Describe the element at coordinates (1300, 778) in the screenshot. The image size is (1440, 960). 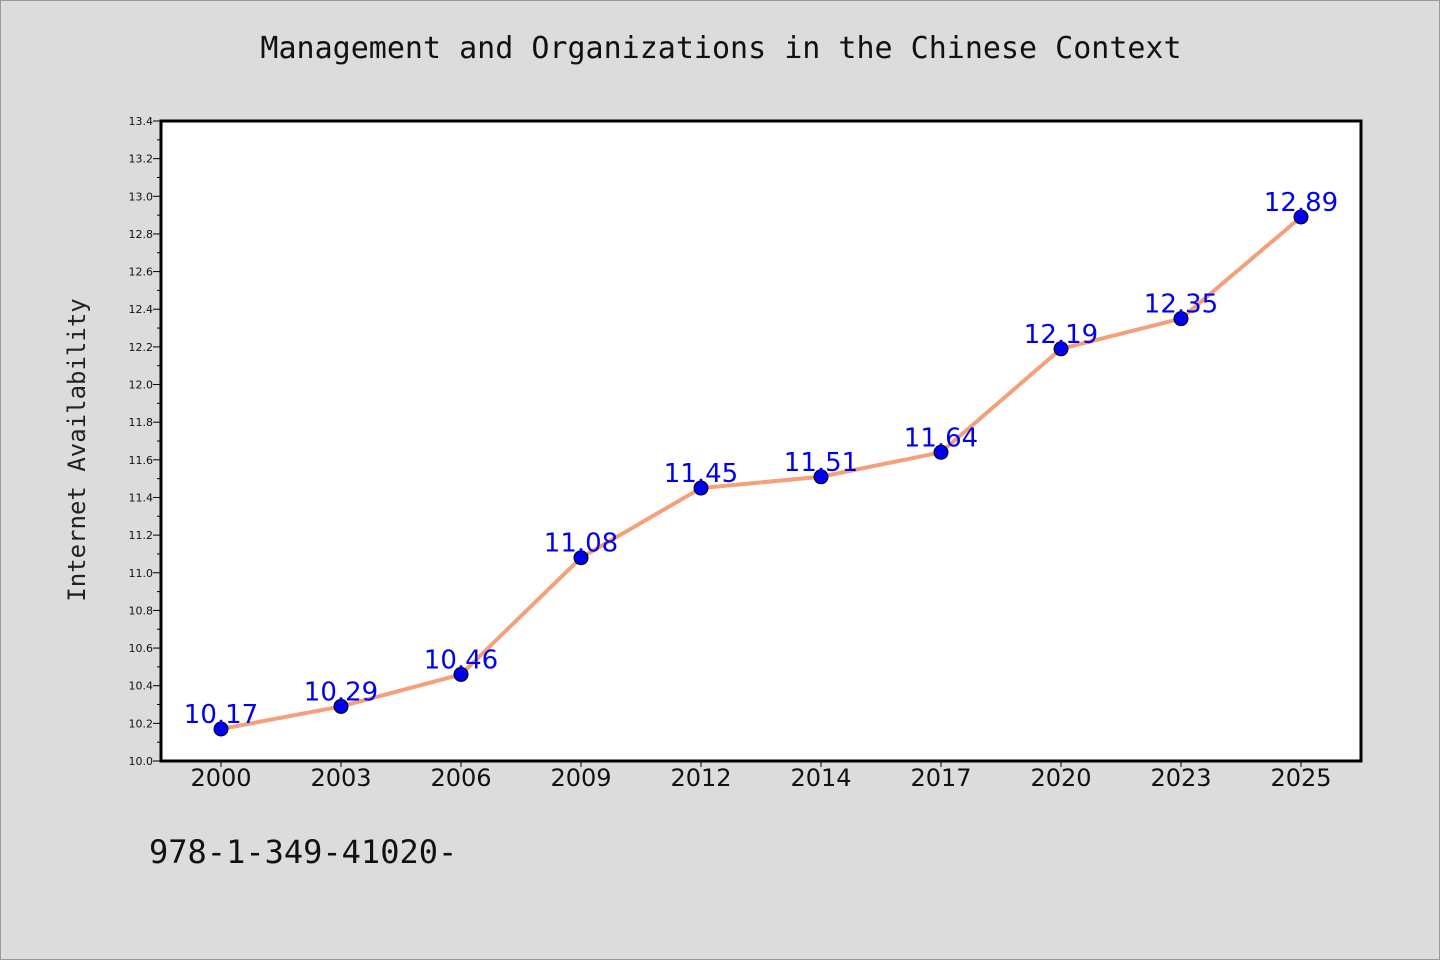
I see `x-tick-label: 2025` at that location.